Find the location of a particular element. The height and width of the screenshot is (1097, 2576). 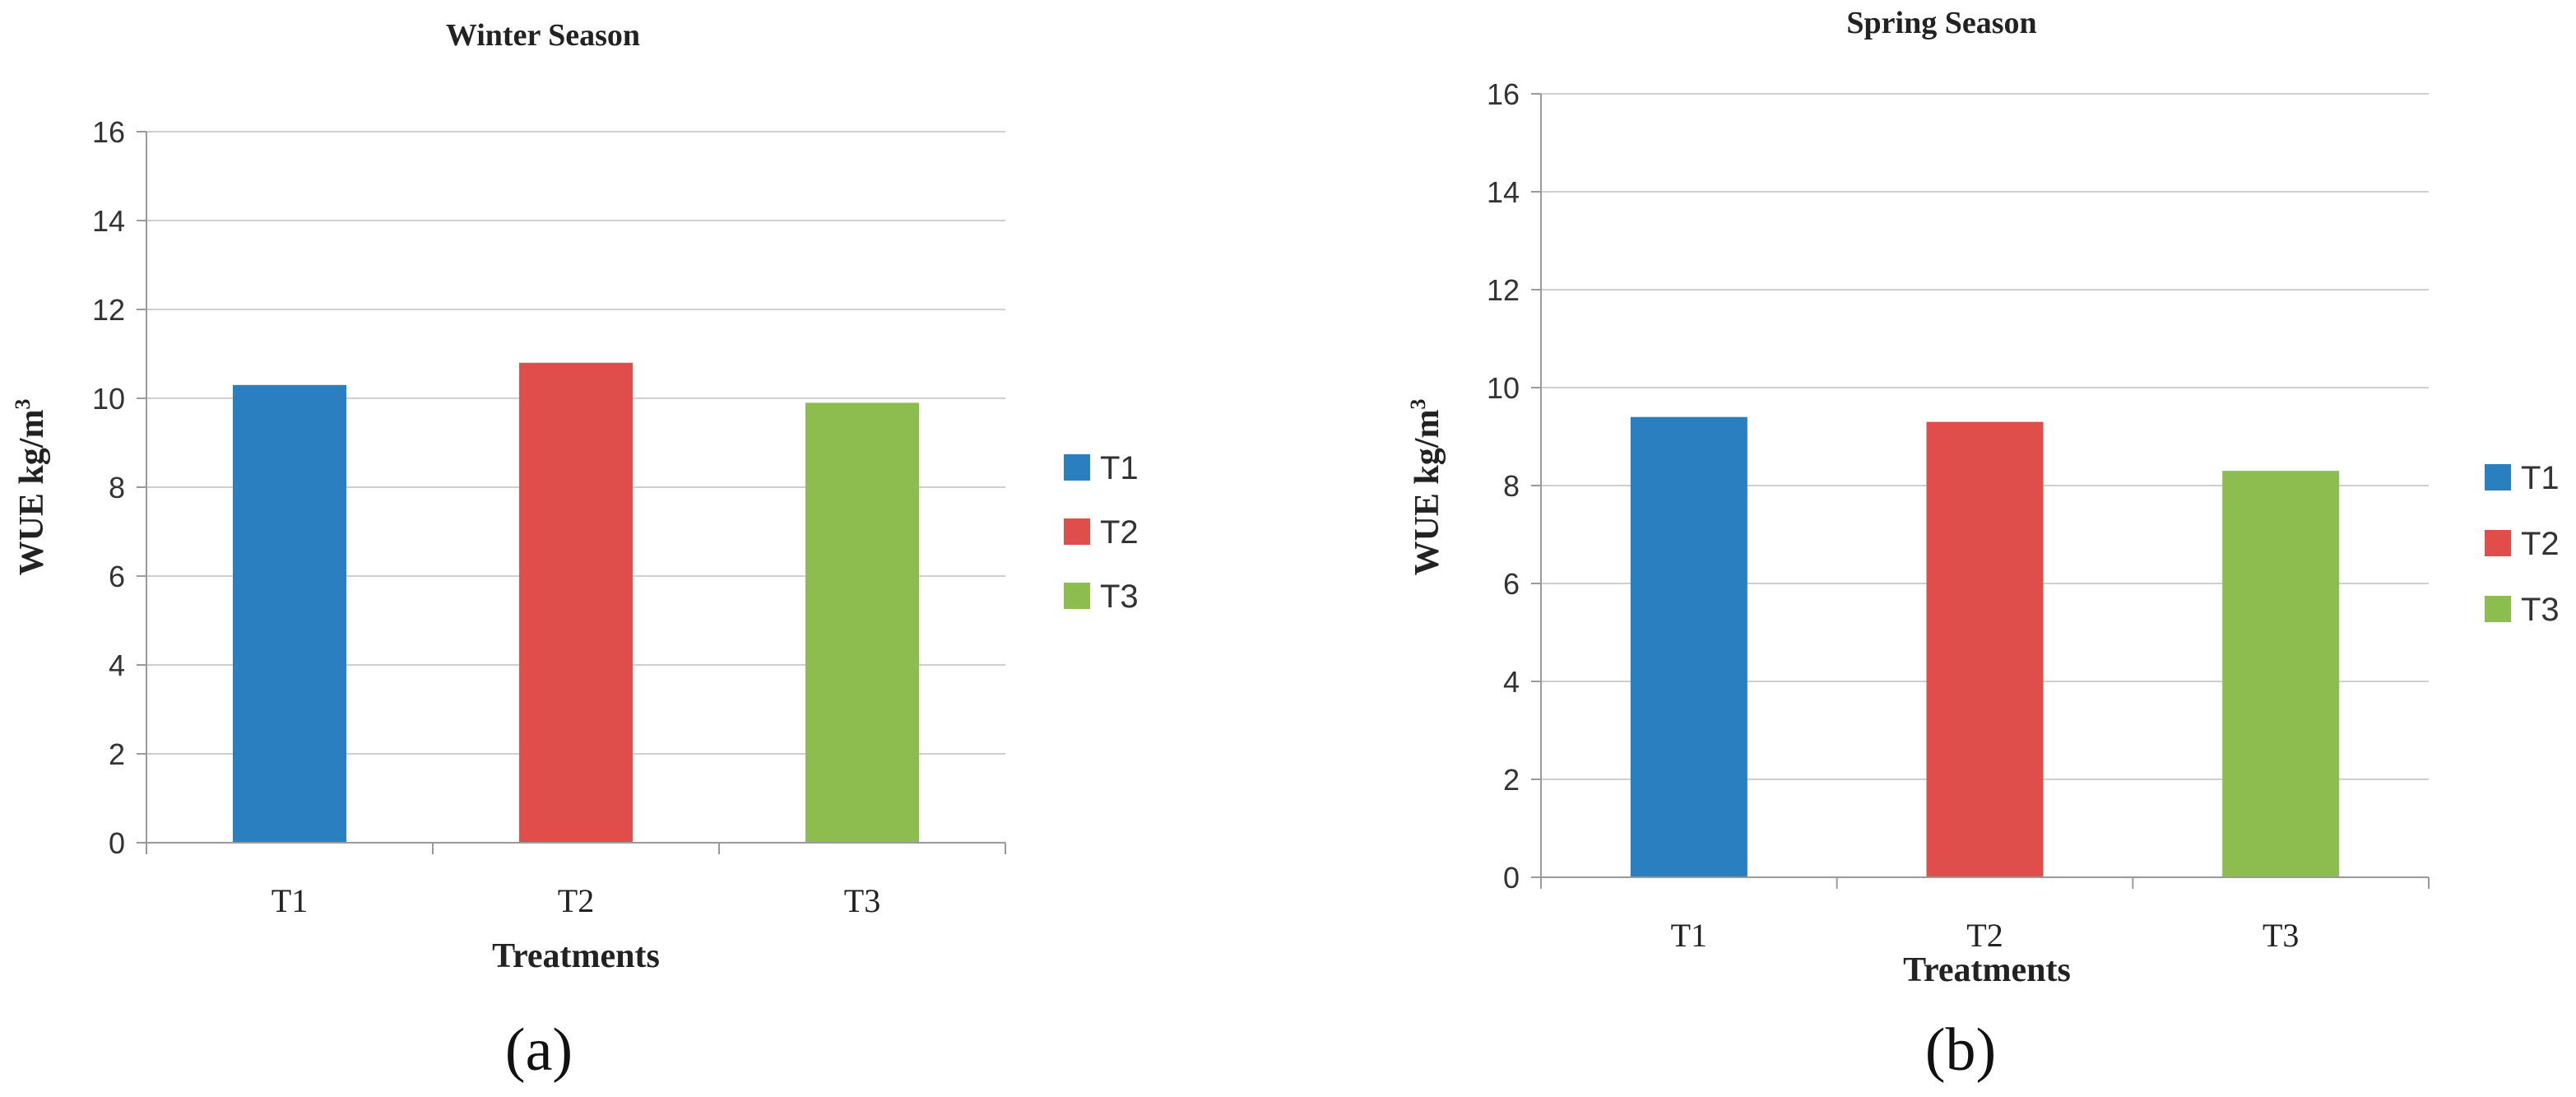

panel-label: (b) is located at coordinates (1961, 1050).